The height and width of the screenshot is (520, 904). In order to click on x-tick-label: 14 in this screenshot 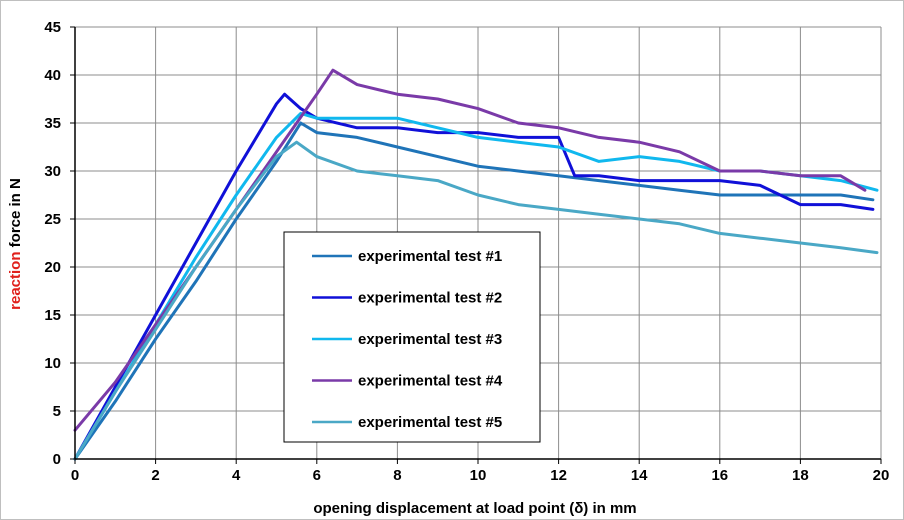, I will do `click(639, 475)`.